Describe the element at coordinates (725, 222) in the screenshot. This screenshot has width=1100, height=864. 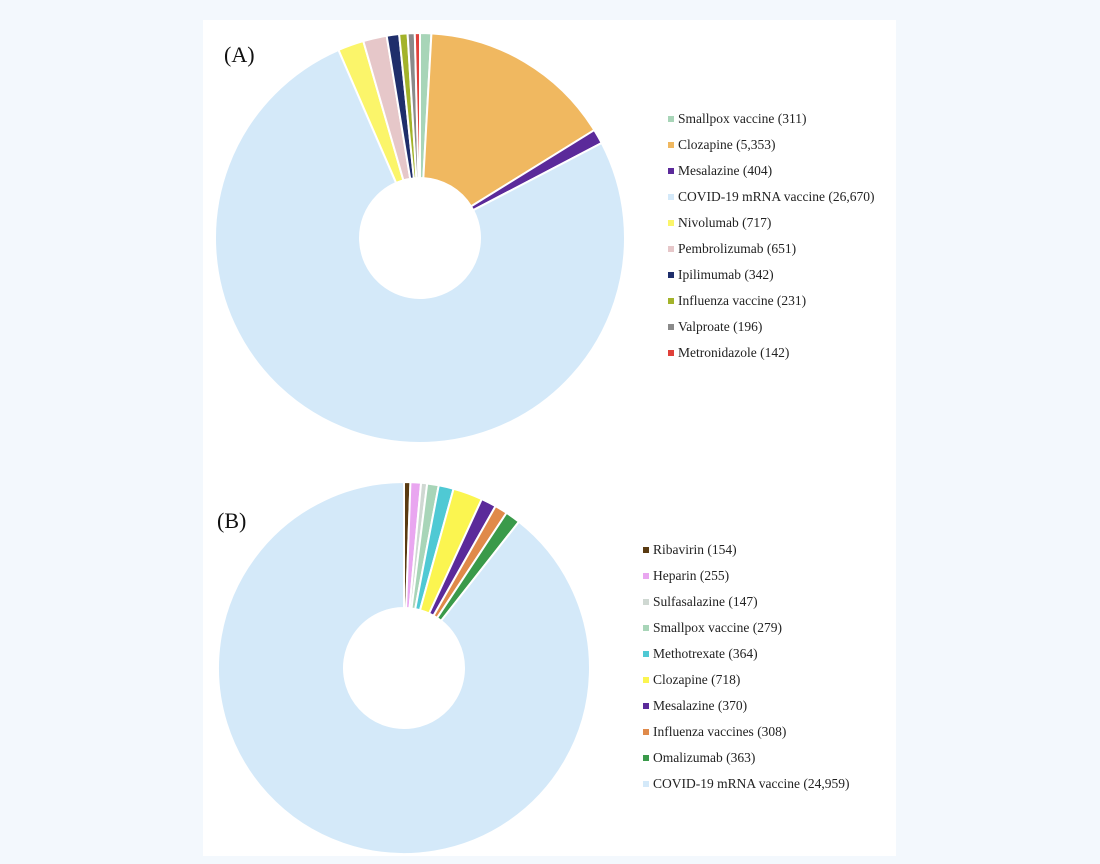
I see `legend-label: Nivolumab (717)` at that location.